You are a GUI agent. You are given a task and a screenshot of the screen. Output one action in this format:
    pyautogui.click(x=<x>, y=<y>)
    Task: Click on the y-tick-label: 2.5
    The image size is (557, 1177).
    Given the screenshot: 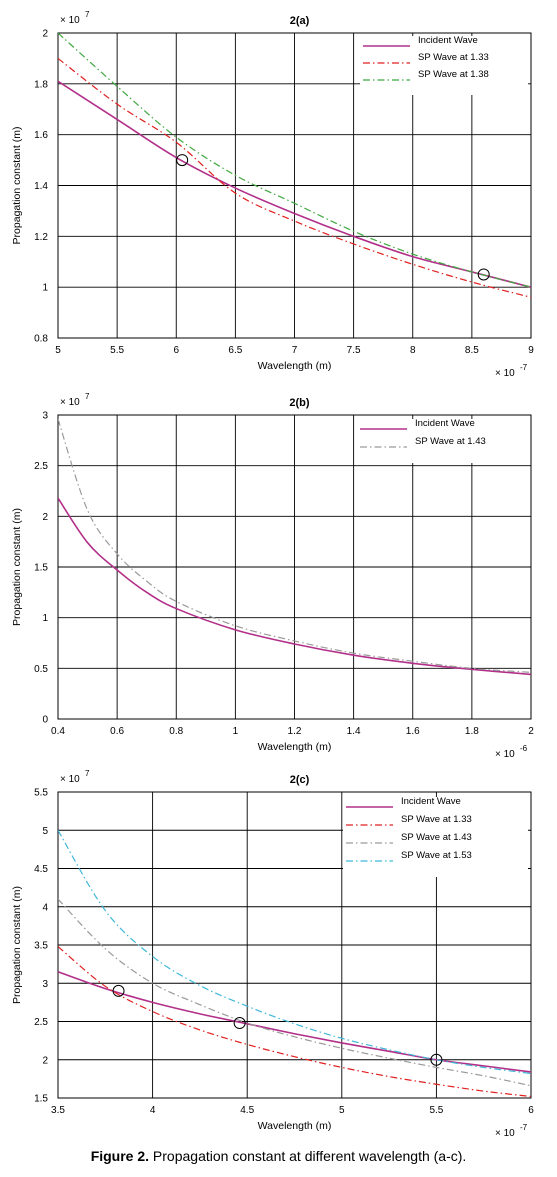 What is the action you would take?
    pyautogui.click(x=41, y=1022)
    